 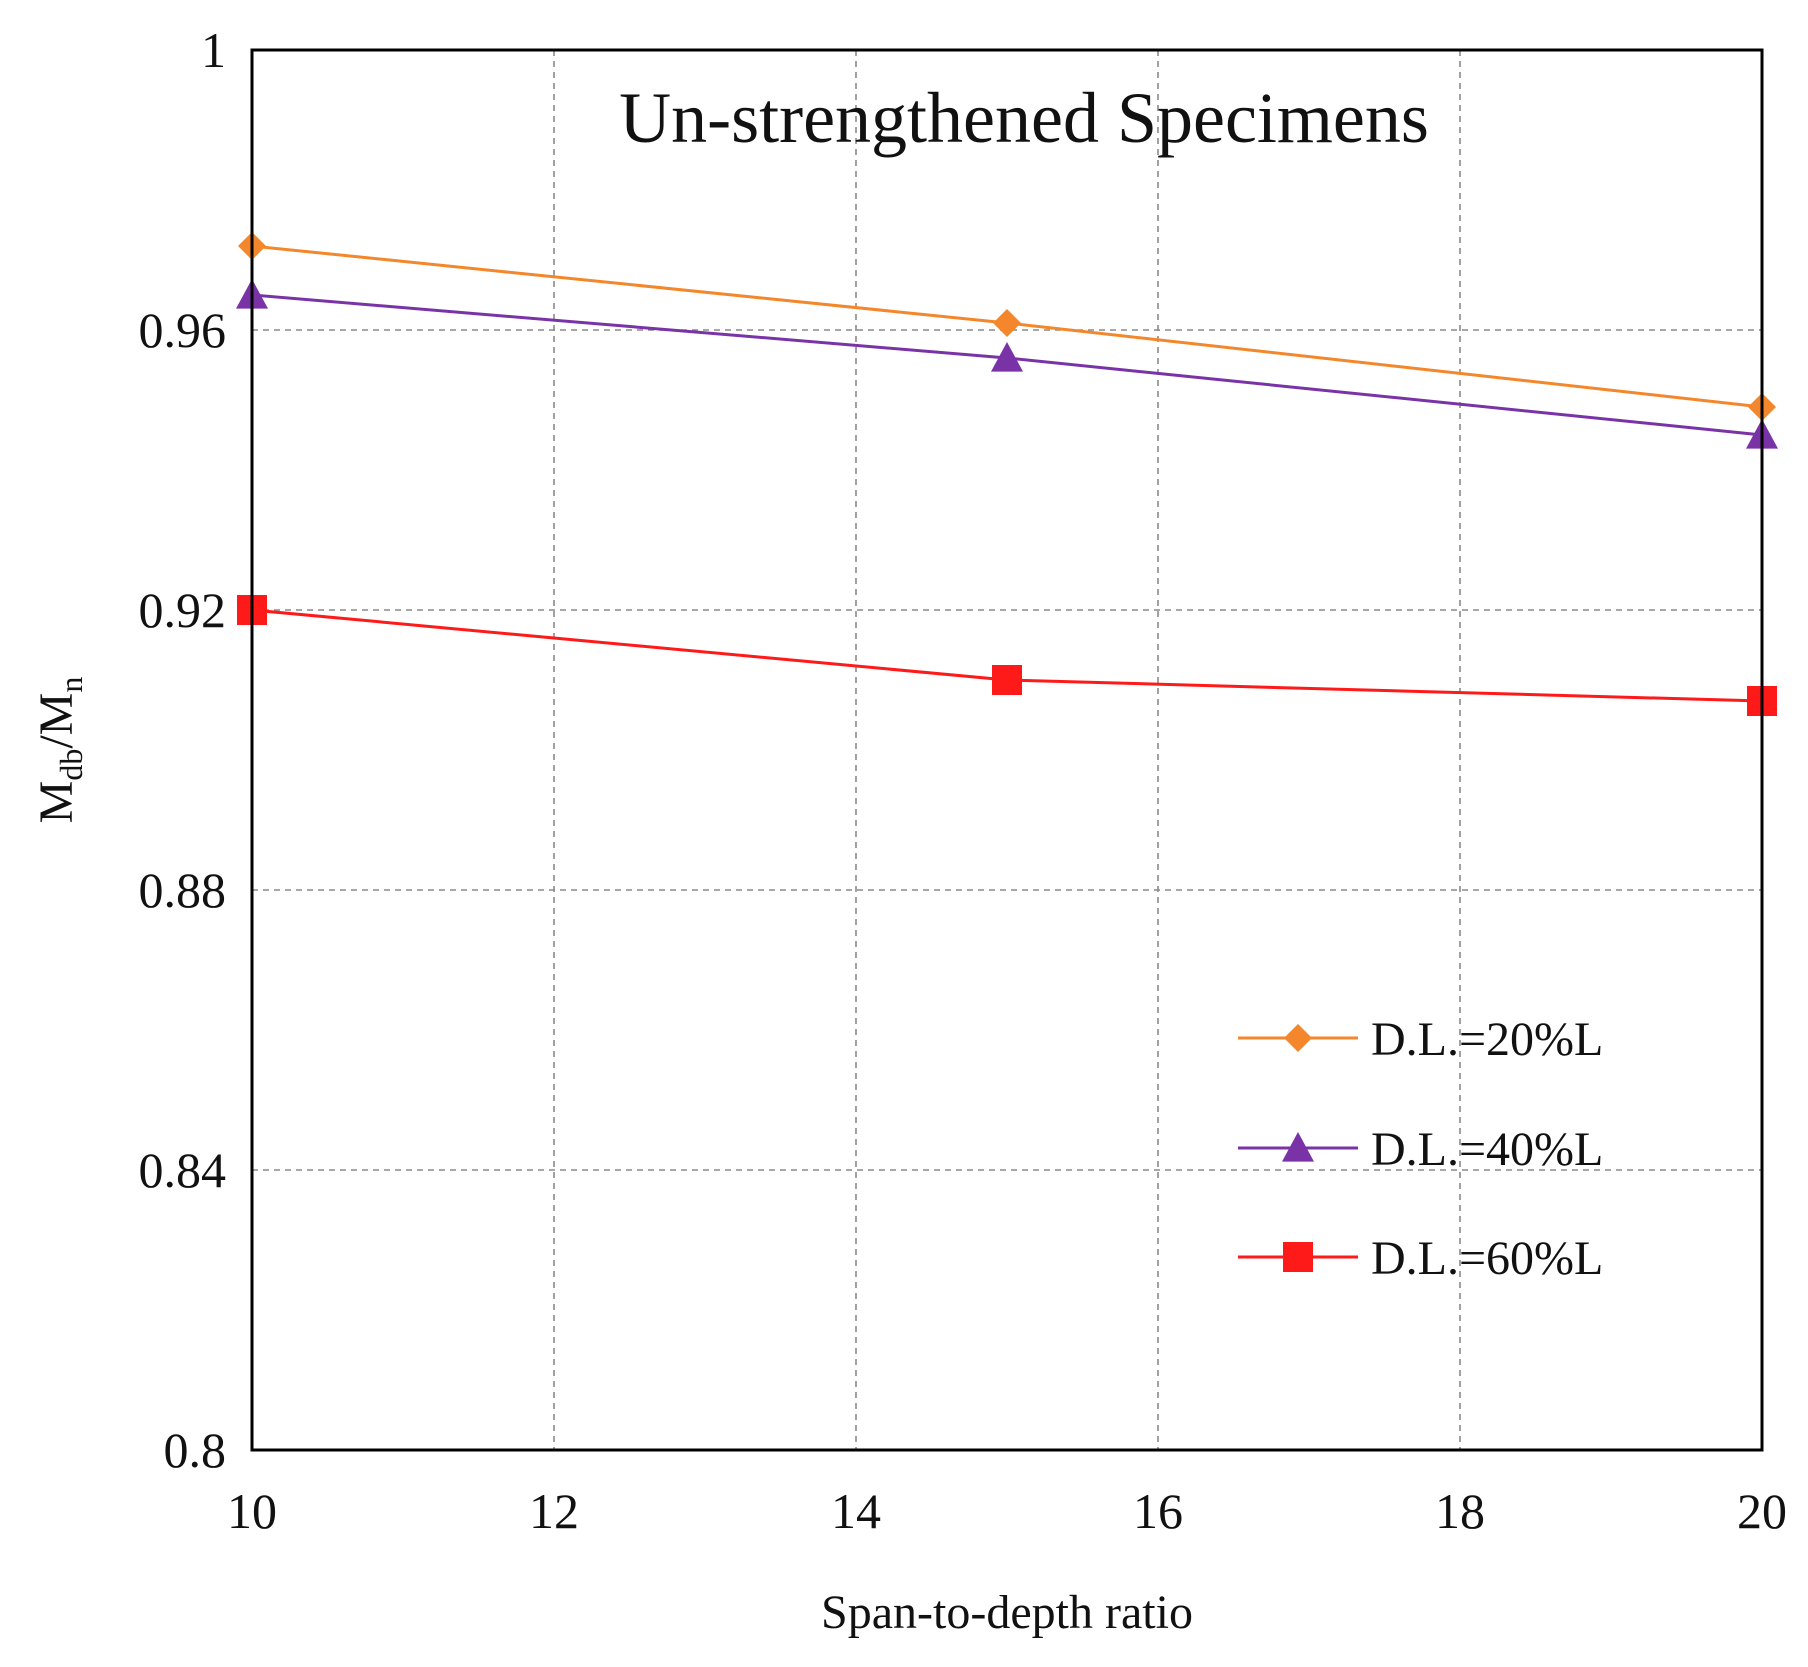 I want to click on chart-title: Un-strengthened Specimens, so click(x=1024, y=118).